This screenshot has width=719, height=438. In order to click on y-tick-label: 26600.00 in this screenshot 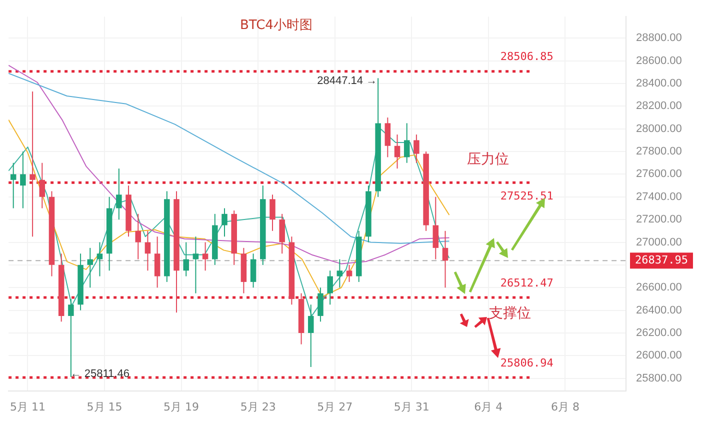, I will do `click(659, 288)`.